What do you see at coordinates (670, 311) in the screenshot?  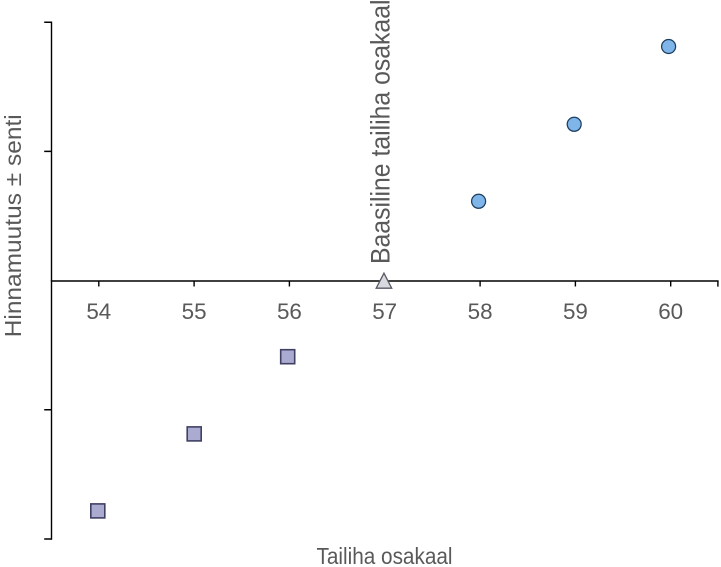 I see `svg-text: 60` at bounding box center [670, 311].